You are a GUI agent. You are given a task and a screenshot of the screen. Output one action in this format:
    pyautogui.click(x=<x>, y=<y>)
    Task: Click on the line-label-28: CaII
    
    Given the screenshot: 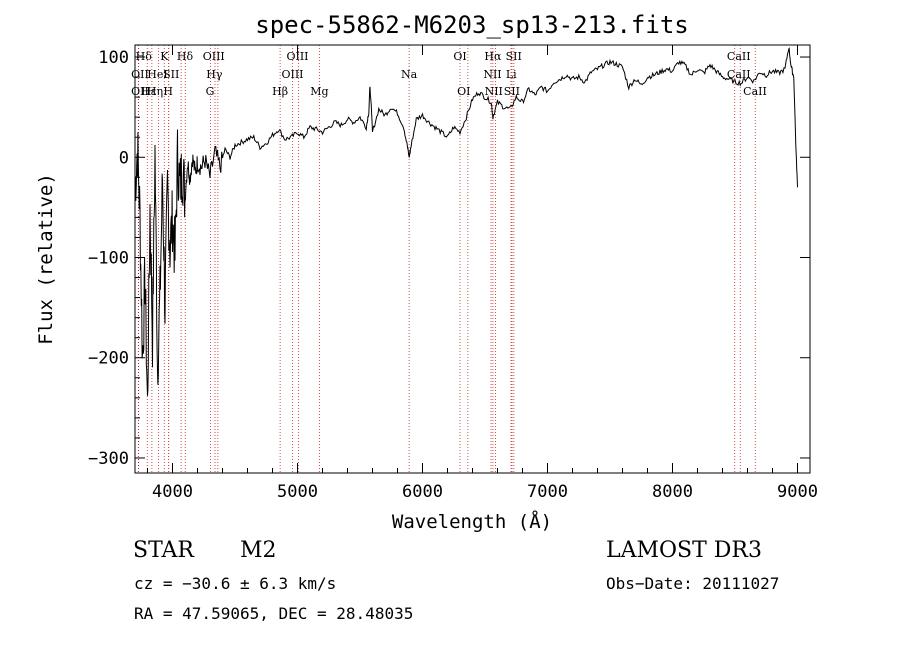 What is the action you would take?
    pyautogui.click(x=755, y=91)
    